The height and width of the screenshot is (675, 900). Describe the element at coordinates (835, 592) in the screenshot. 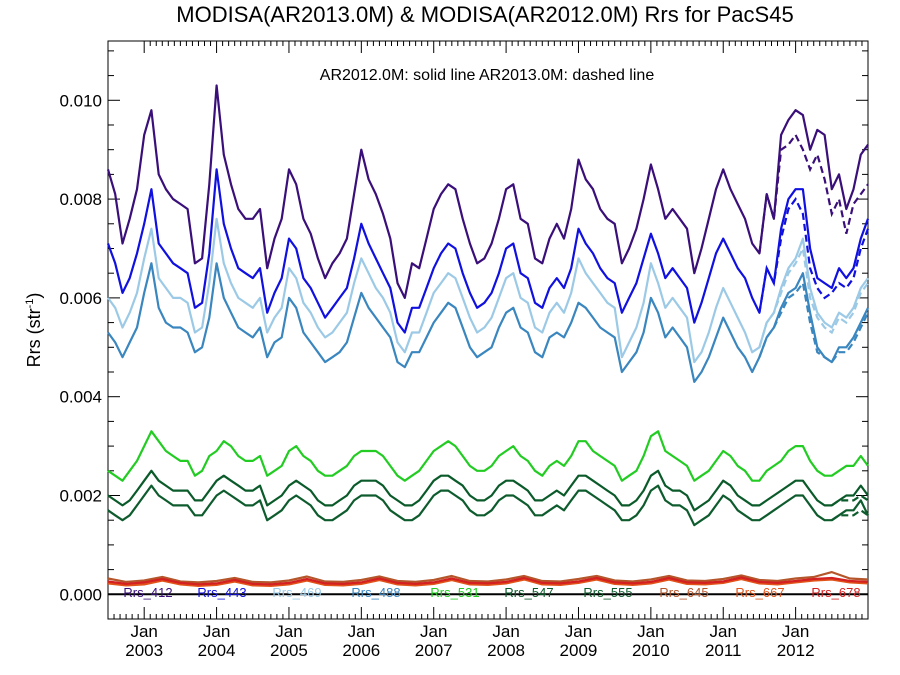

I see `legend-label-rrs-678: Rrs_678` at that location.